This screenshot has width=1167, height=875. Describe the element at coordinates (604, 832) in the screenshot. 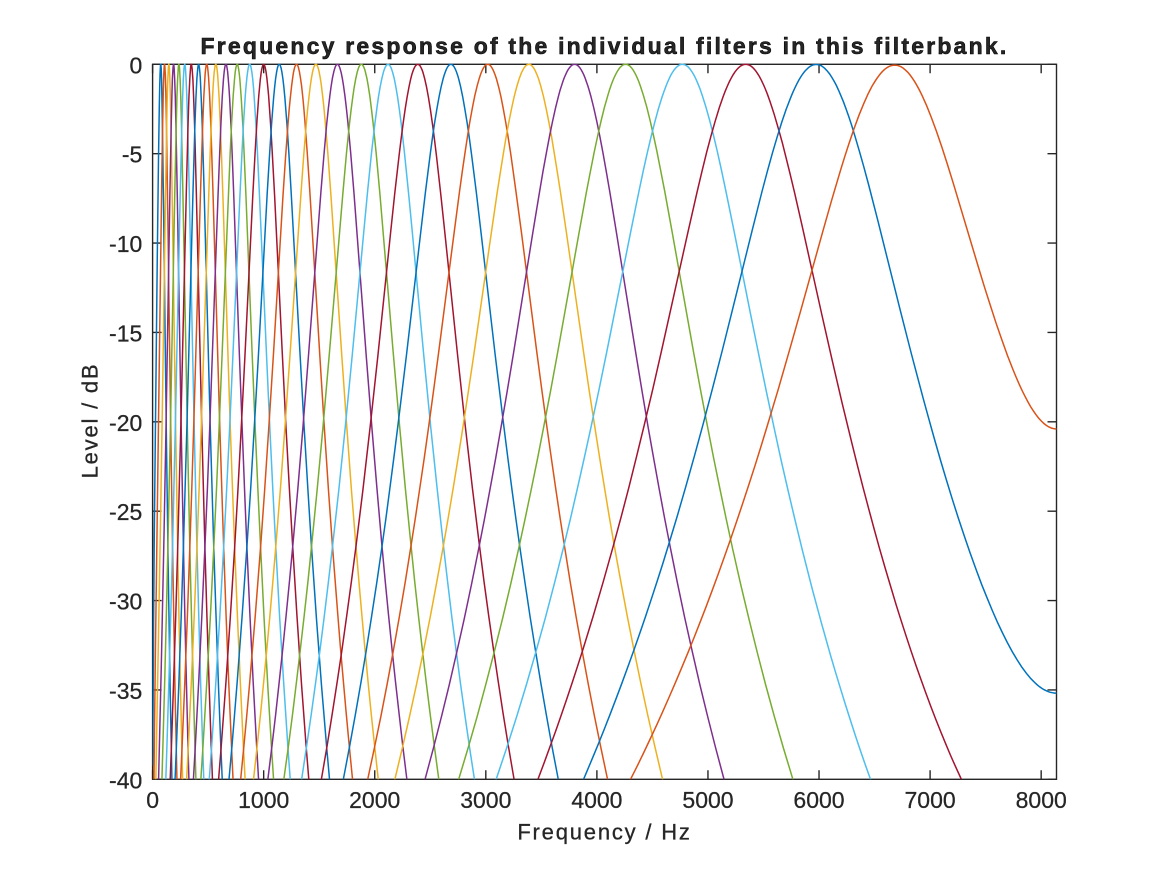

I see `svg-text: Frequency / Hz` at that location.